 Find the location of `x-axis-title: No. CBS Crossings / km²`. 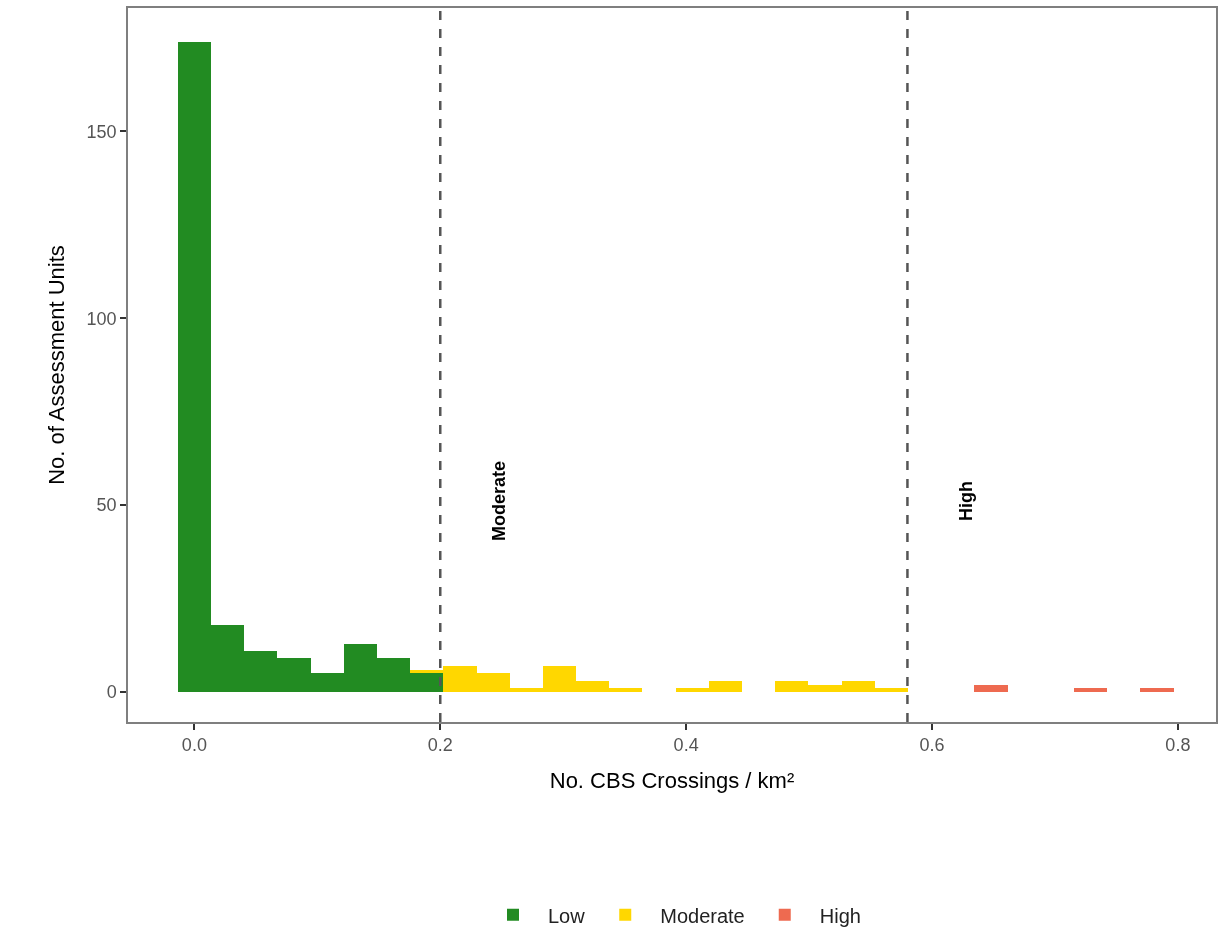

x-axis-title: No. CBS Crossings / km² is located at coordinates (672, 780).